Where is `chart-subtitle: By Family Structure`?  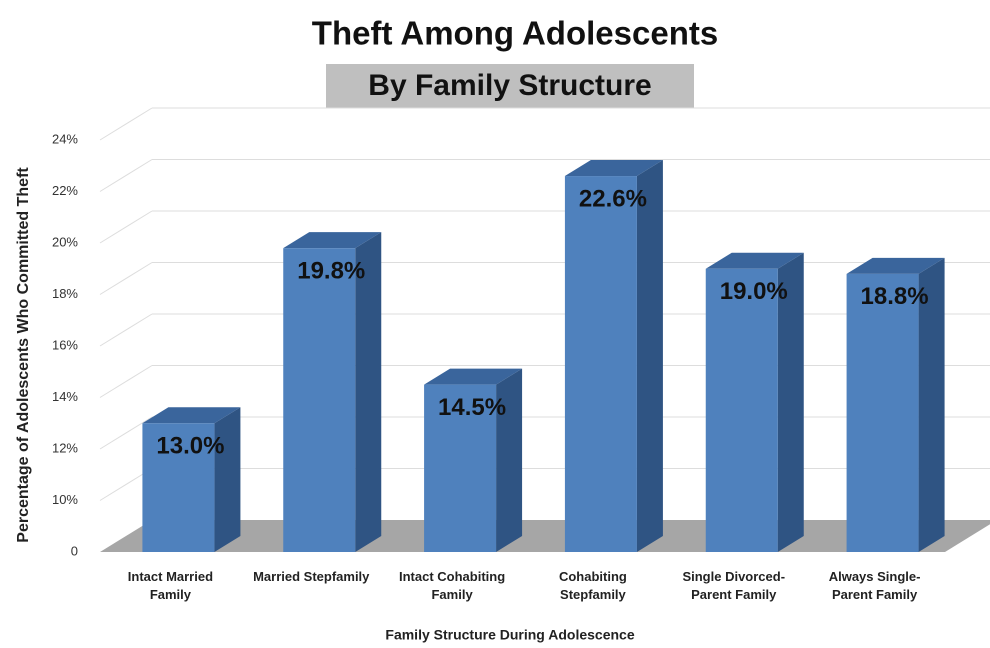
chart-subtitle: By Family Structure is located at coordinates (509, 85).